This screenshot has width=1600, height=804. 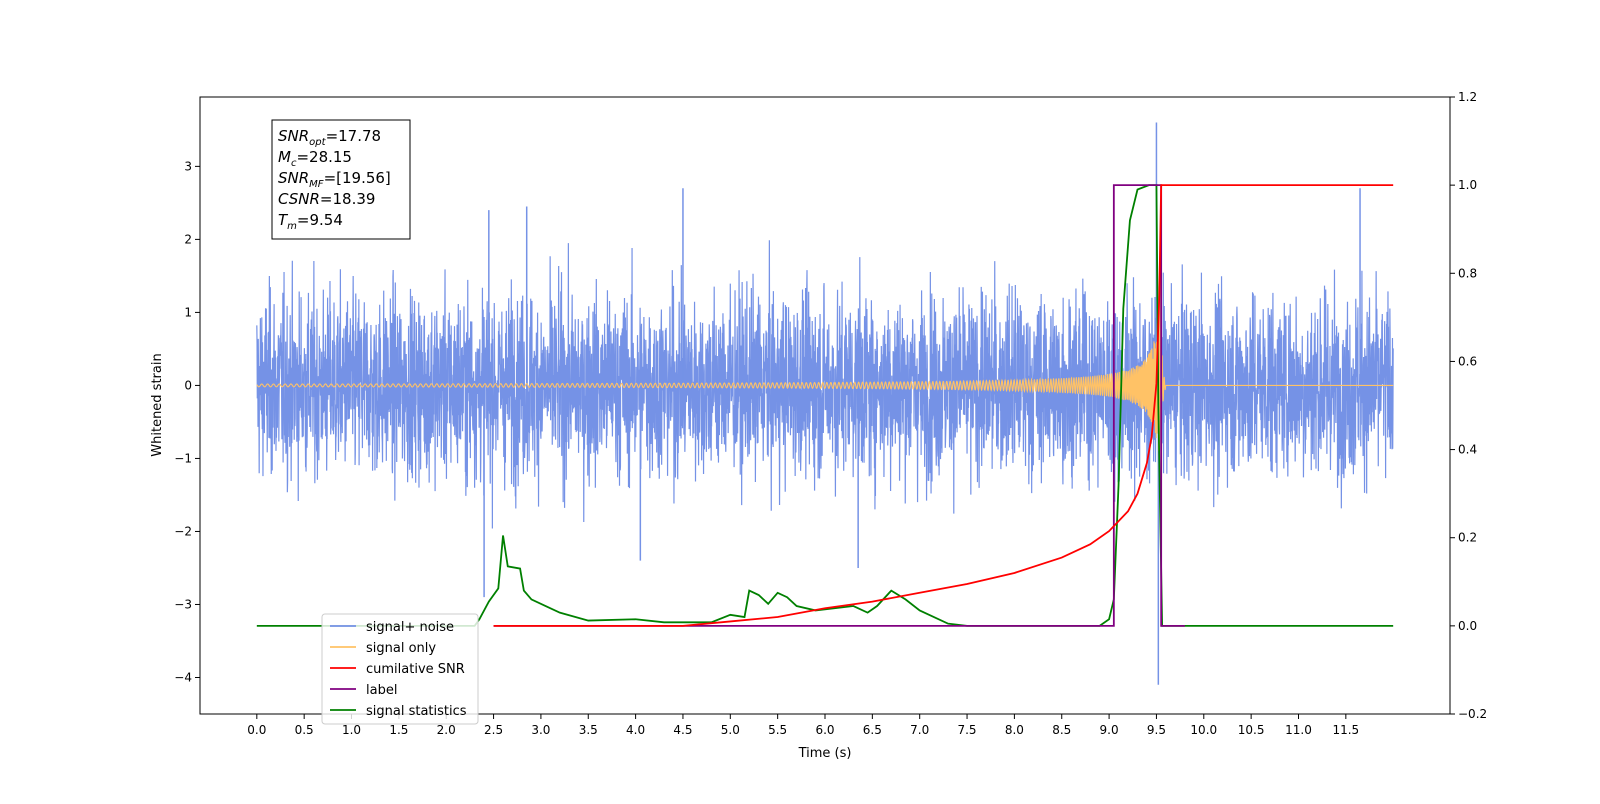 I want to click on x-tick-label: 8.0, so click(x=1014, y=730).